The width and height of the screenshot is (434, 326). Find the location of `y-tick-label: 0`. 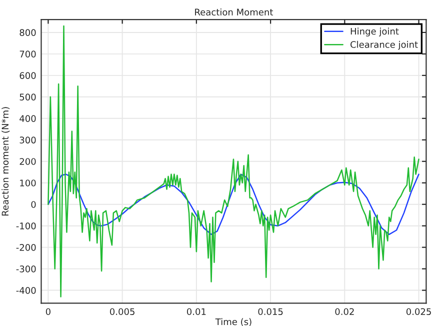

y-tick-label: 0 is located at coordinates (33, 204).